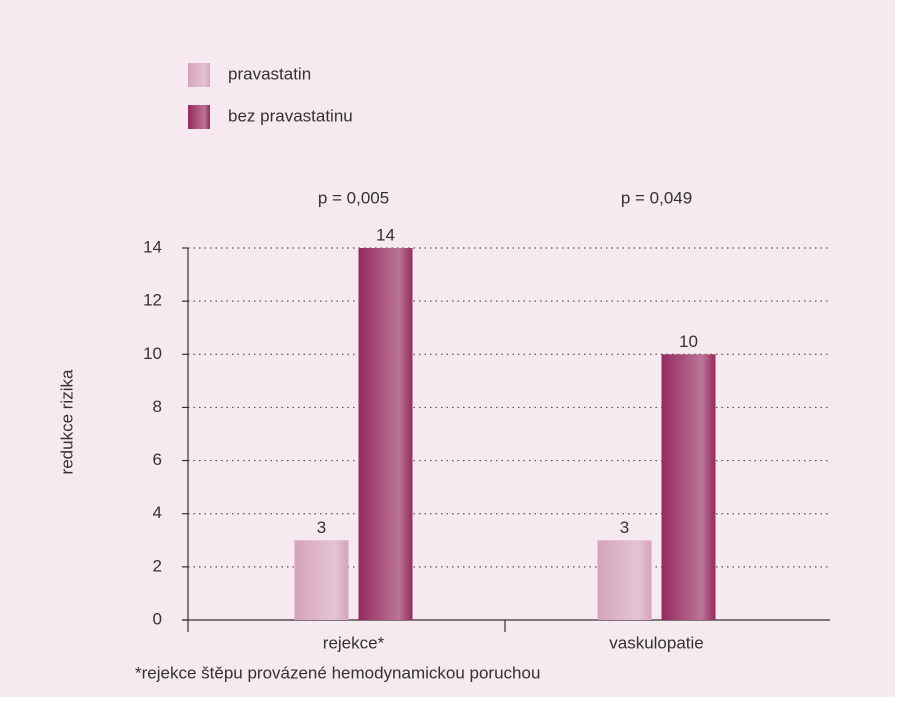 Image resolution: width=913 pixels, height=718 pixels. What do you see at coordinates (157, 565) in the screenshot?
I see `y-tick-label: 2` at bounding box center [157, 565].